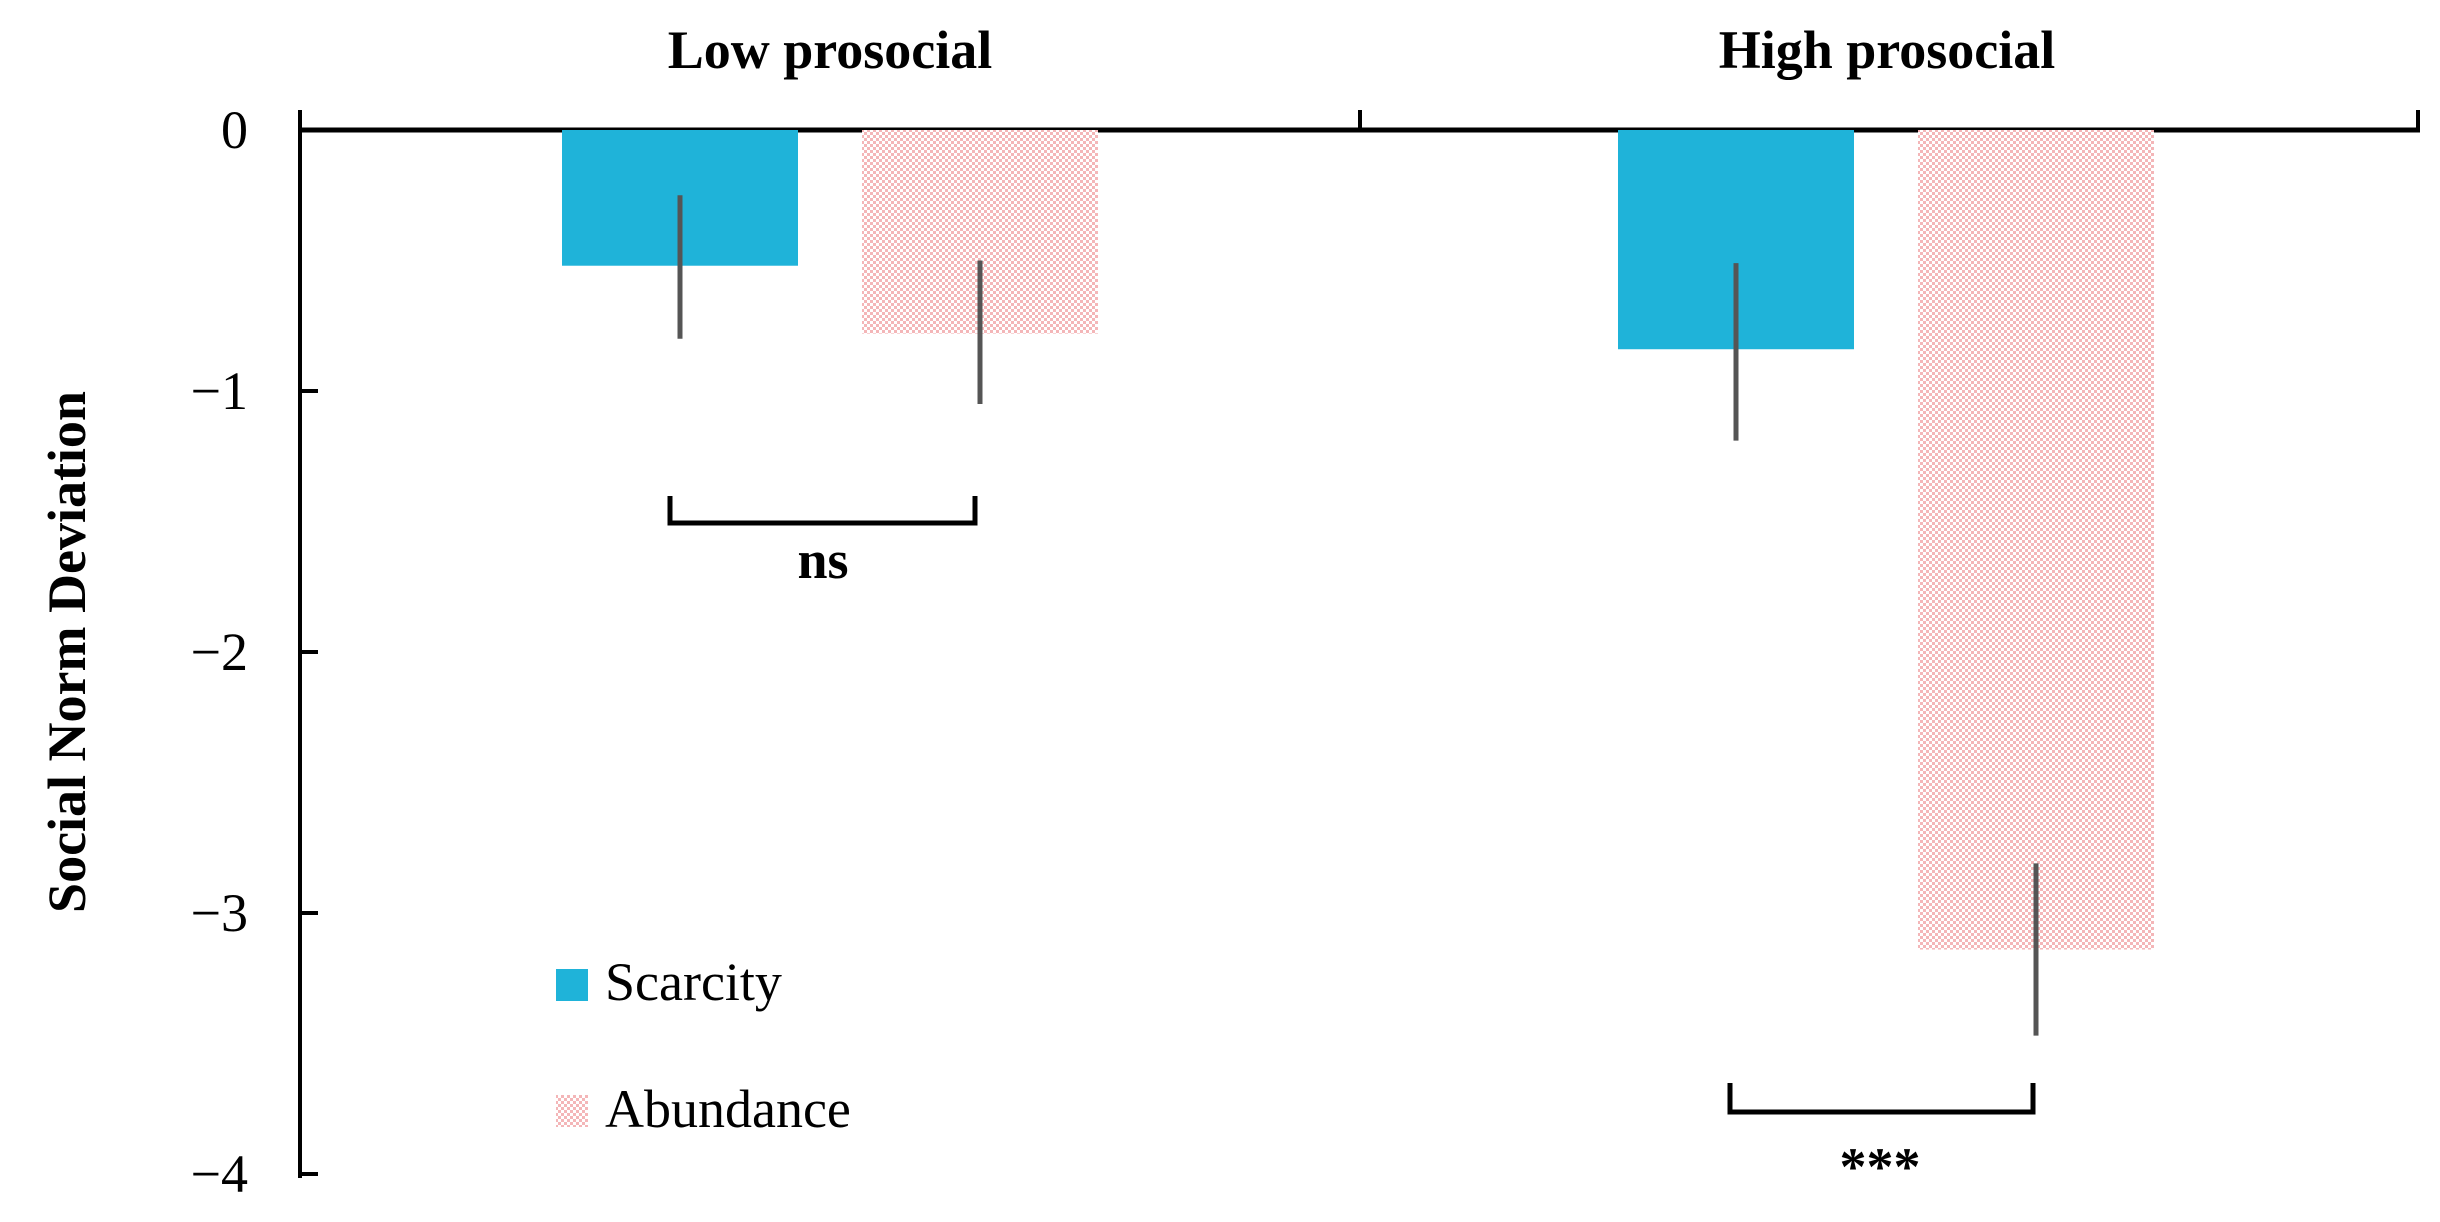 The image size is (2440, 1222). Describe the element at coordinates (693, 982) in the screenshot. I see `legend-label-scarcity: Scarcity` at that location.